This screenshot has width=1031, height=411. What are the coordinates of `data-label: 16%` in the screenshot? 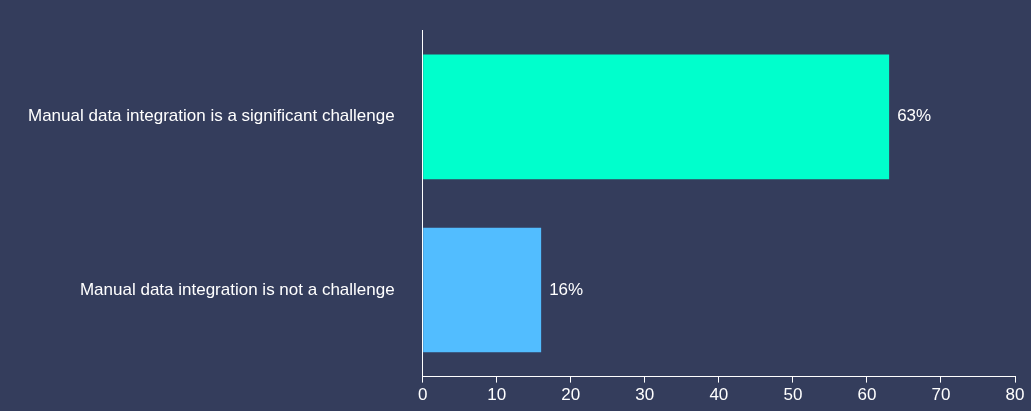 It's located at (566, 289).